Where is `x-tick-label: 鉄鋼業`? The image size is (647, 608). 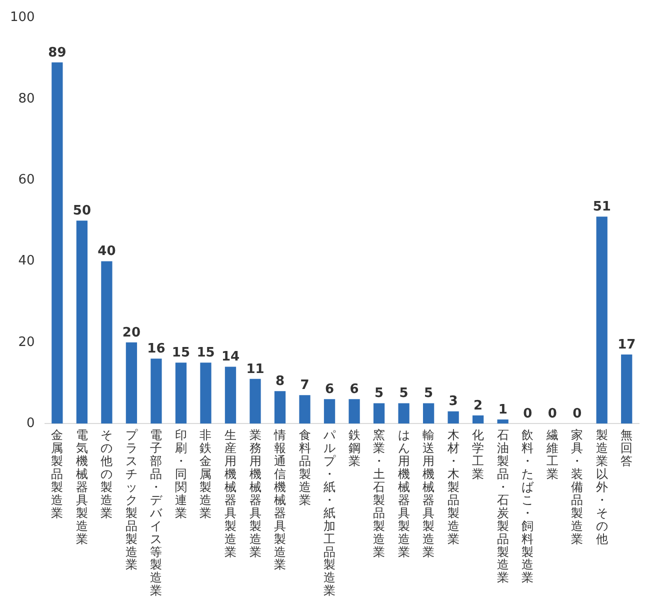
x-tick-label: 鉄鋼業 is located at coordinates (354, 448).